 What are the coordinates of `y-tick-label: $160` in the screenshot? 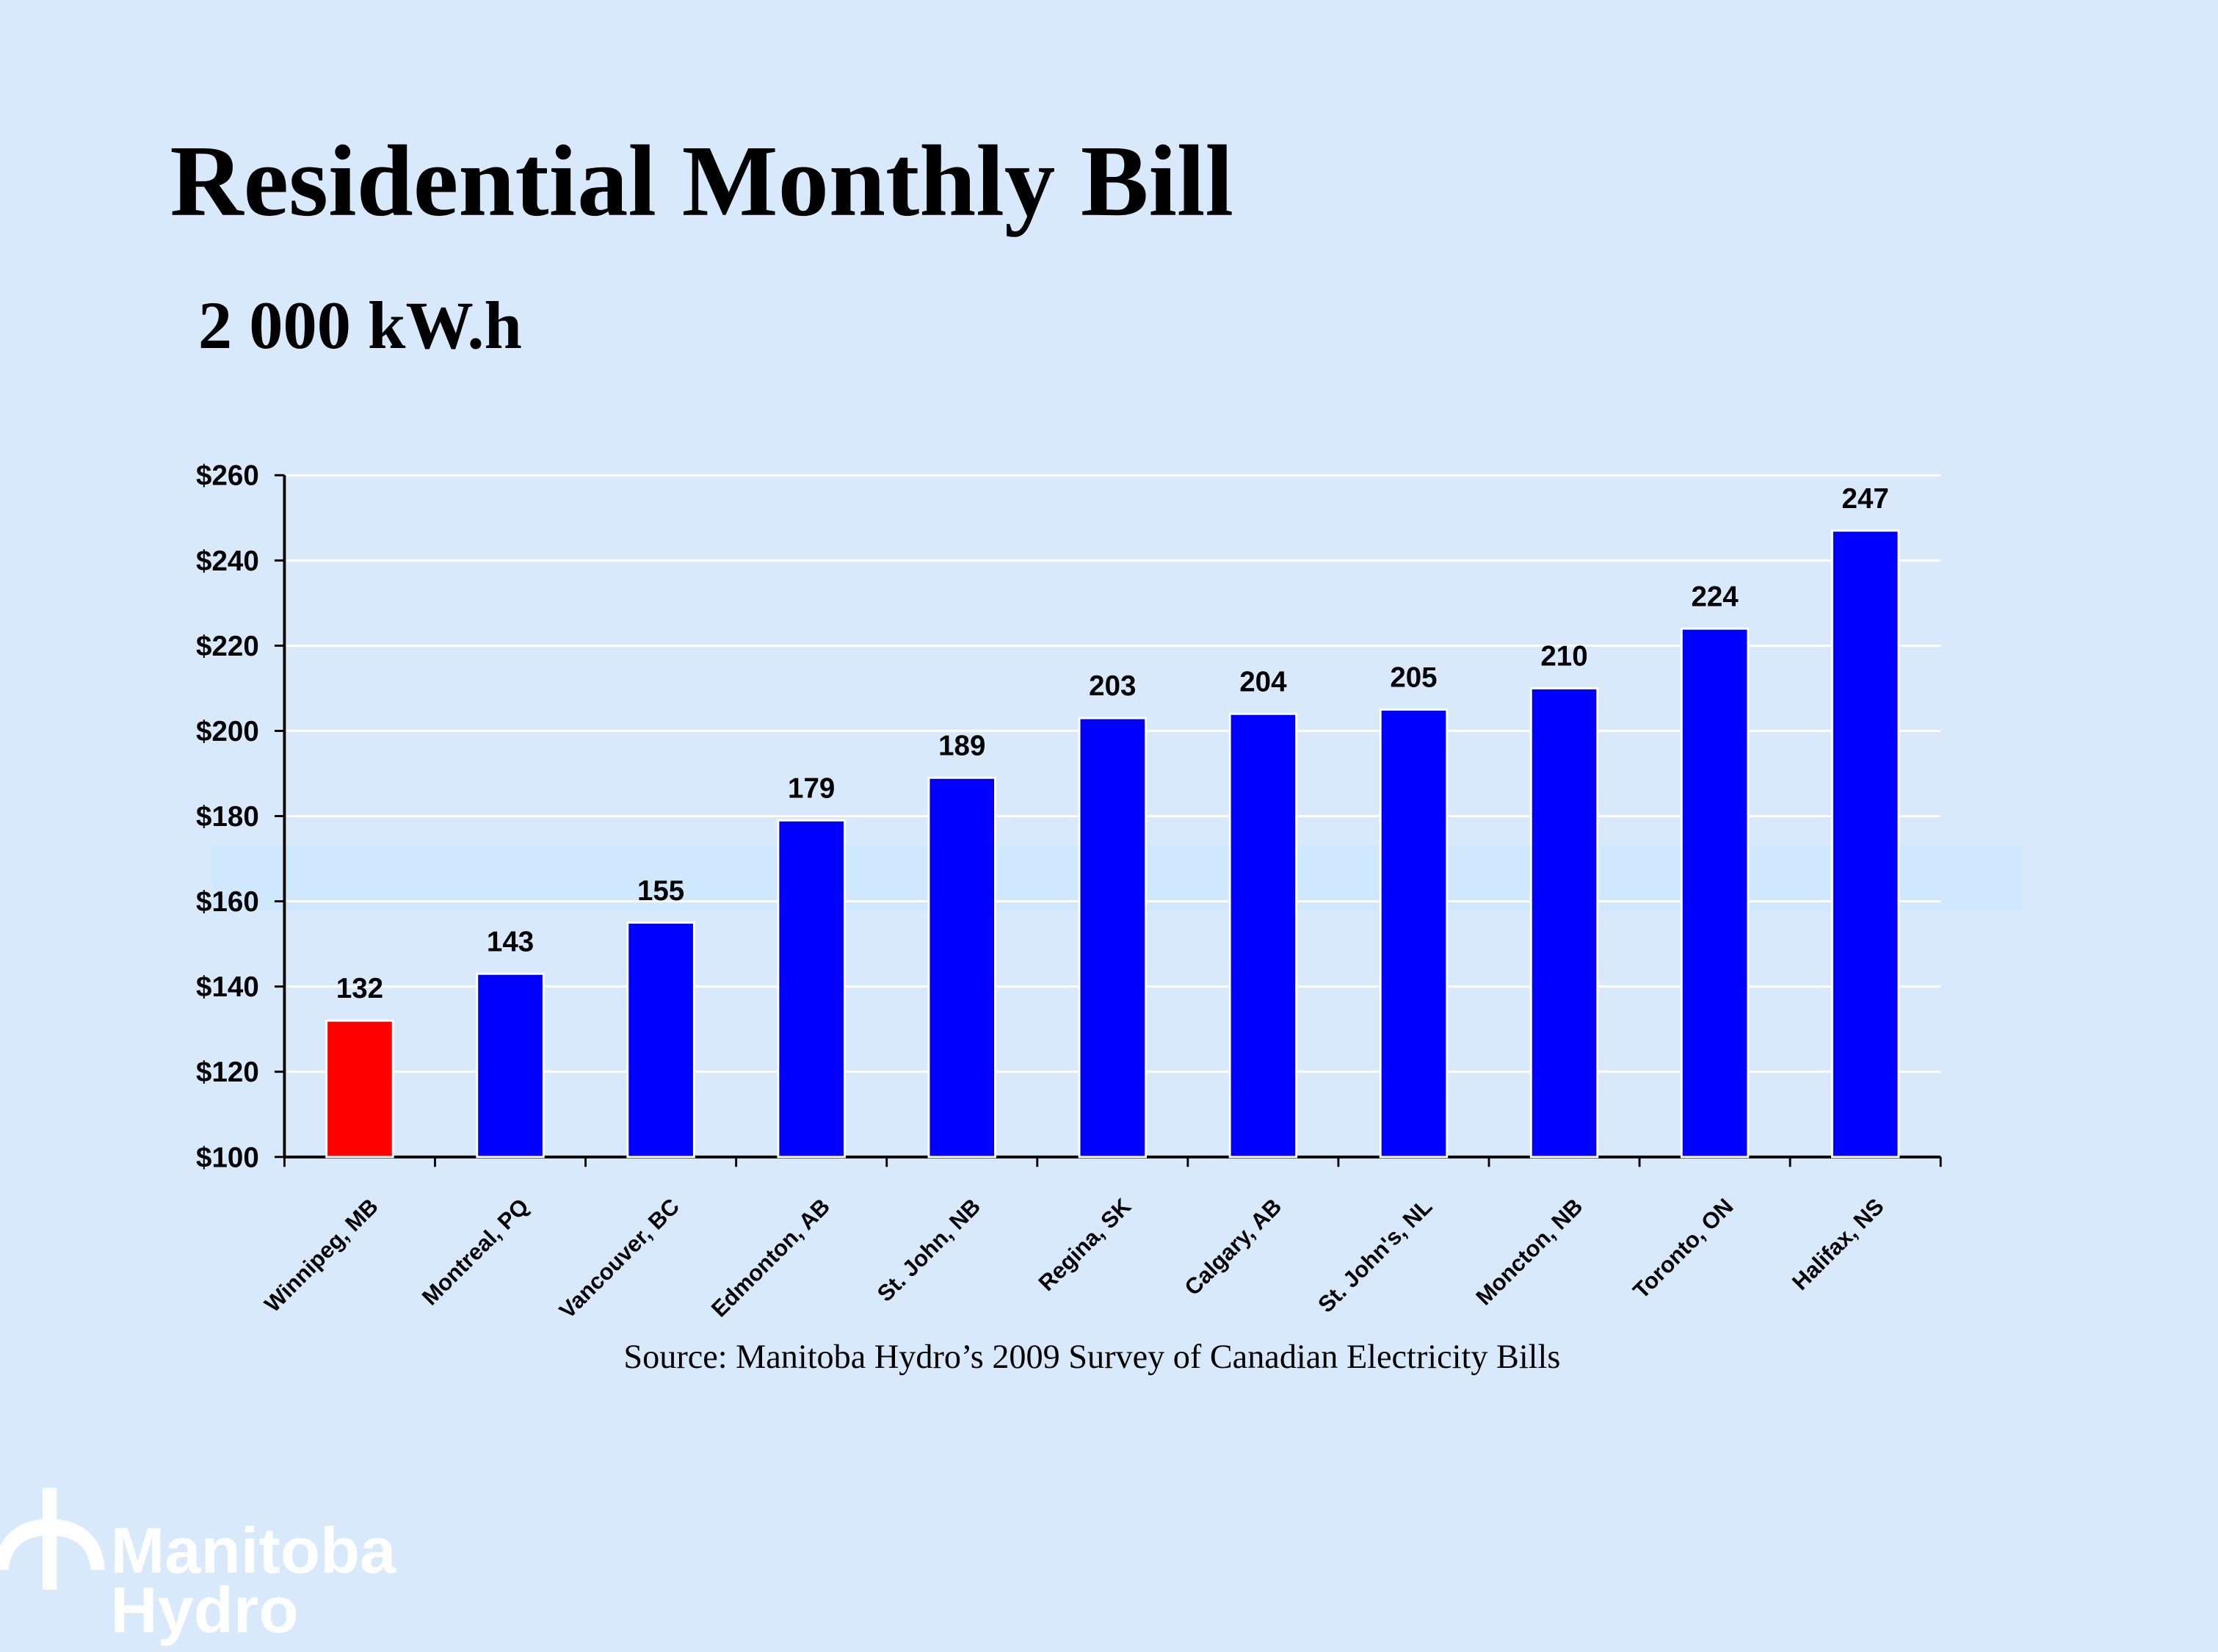 It's located at (227, 902).